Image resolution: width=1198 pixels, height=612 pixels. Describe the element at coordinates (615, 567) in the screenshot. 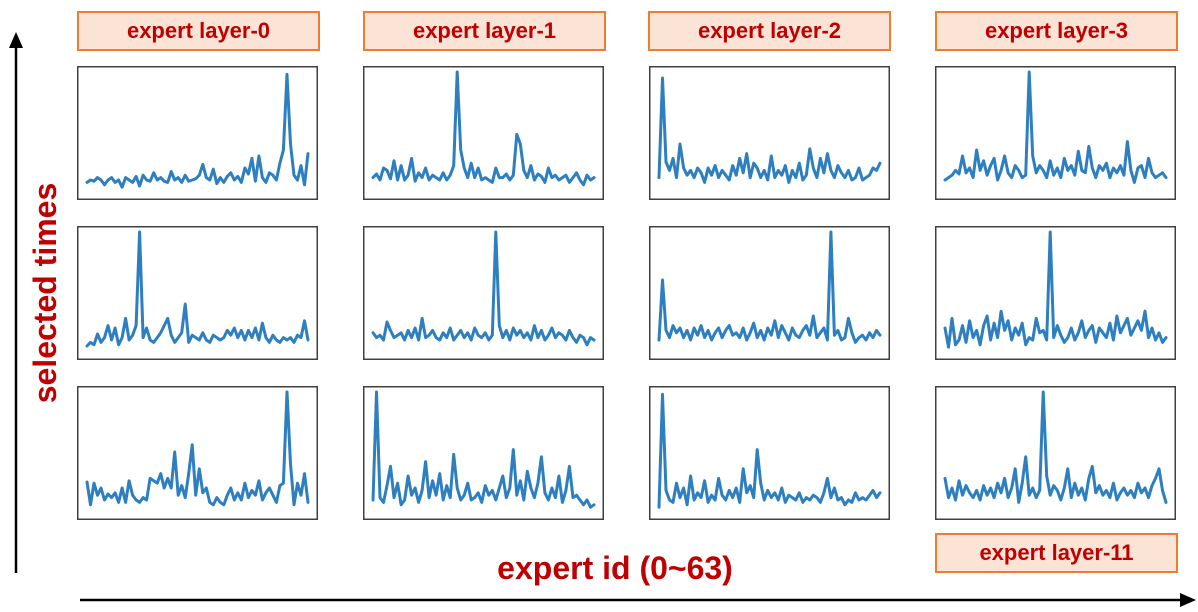

I see `x-axis-label: expert id (0~63)` at that location.